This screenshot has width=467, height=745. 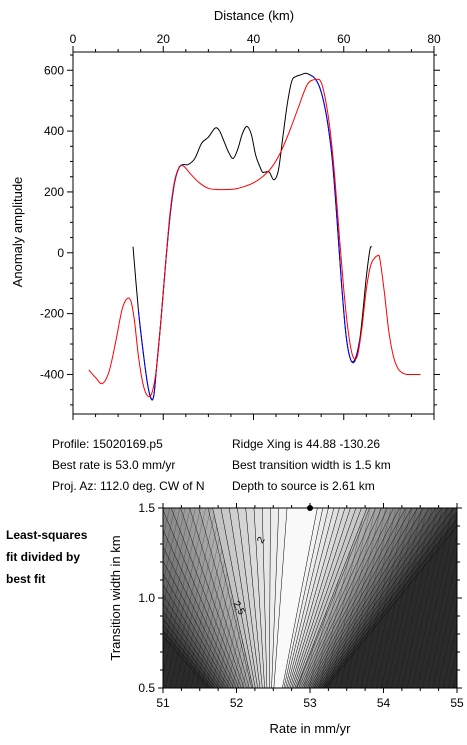 I want to click on y-tick-label: -400, so click(x=52, y=374).